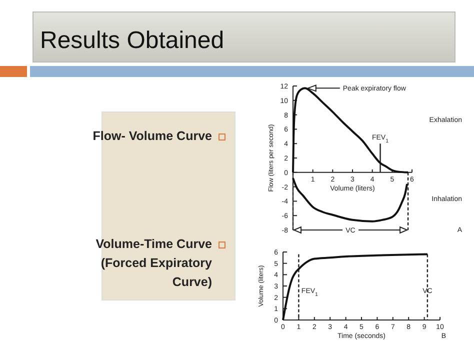 This screenshot has width=474, height=355. What do you see at coordinates (132, 40) in the screenshot?
I see `text: Results Obtained` at bounding box center [132, 40].